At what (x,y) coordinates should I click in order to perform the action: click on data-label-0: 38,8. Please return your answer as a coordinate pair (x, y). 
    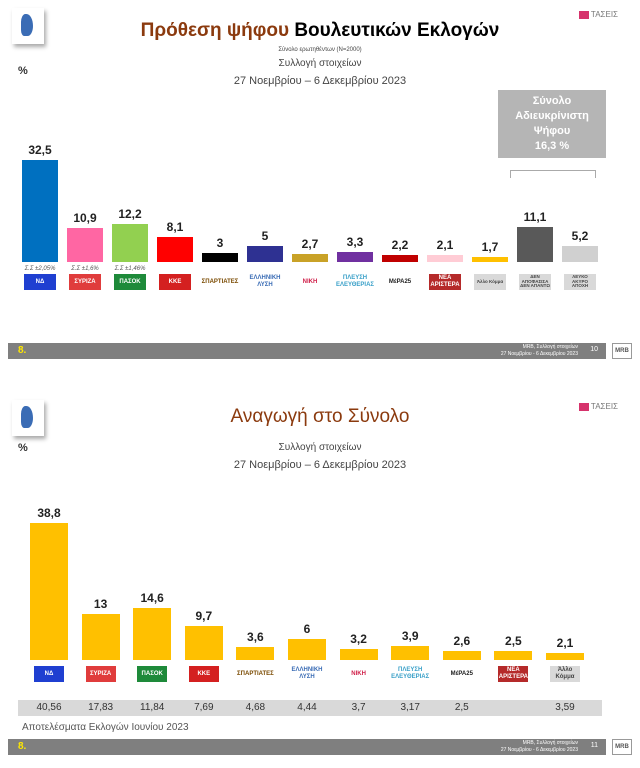
    Looking at the image, I should click on (49, 513).